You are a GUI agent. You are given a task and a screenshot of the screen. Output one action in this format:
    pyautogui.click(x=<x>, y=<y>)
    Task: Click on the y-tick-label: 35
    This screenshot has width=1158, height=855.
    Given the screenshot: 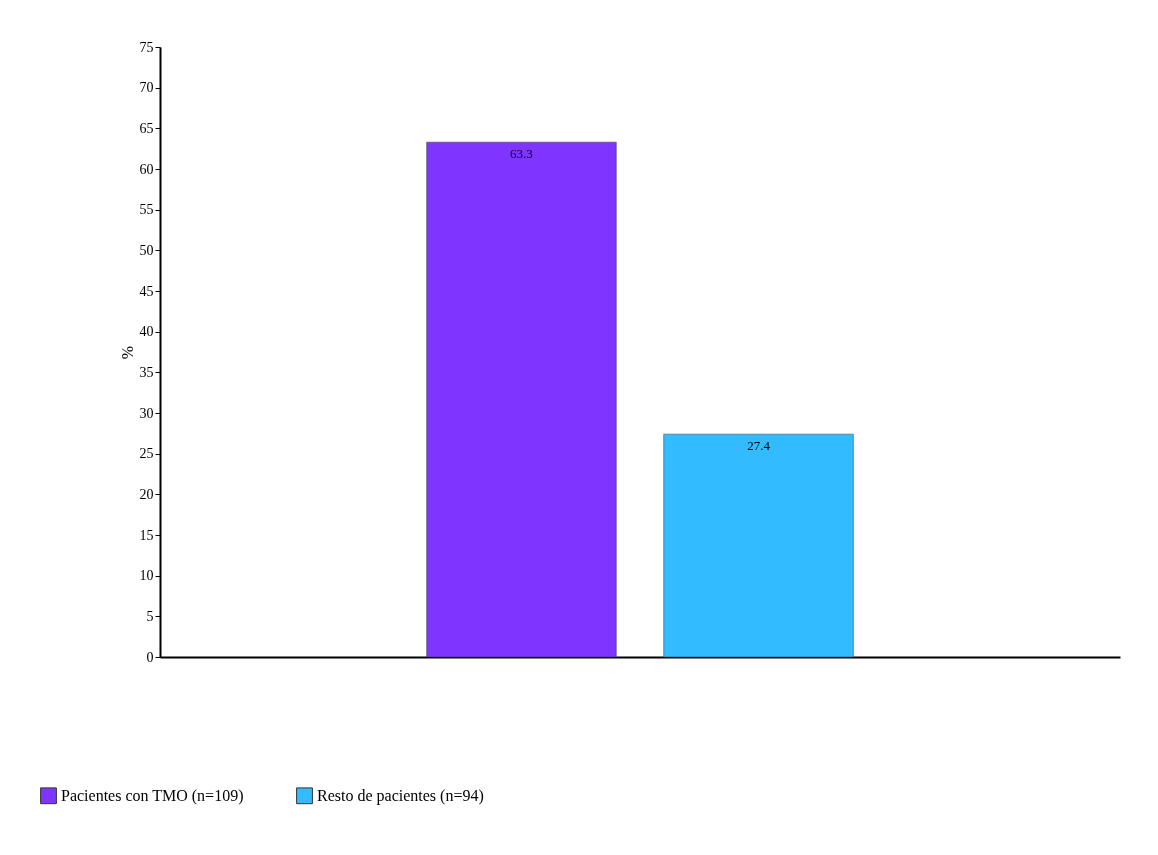 What is the action you would take?
    pyautogui.click(x=146, y=372)
    